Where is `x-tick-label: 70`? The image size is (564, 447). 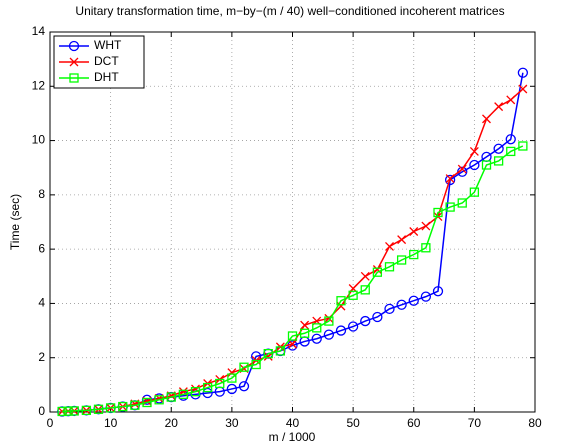
x-tick-label: 70 is located at coordinates (475, 423).